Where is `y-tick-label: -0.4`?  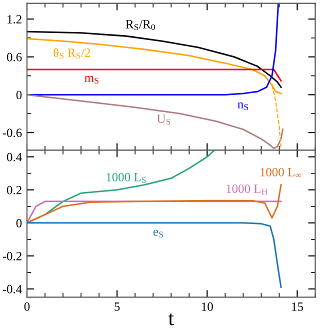 y-tick-label: -0.4 is located at coordinates (12, 289).